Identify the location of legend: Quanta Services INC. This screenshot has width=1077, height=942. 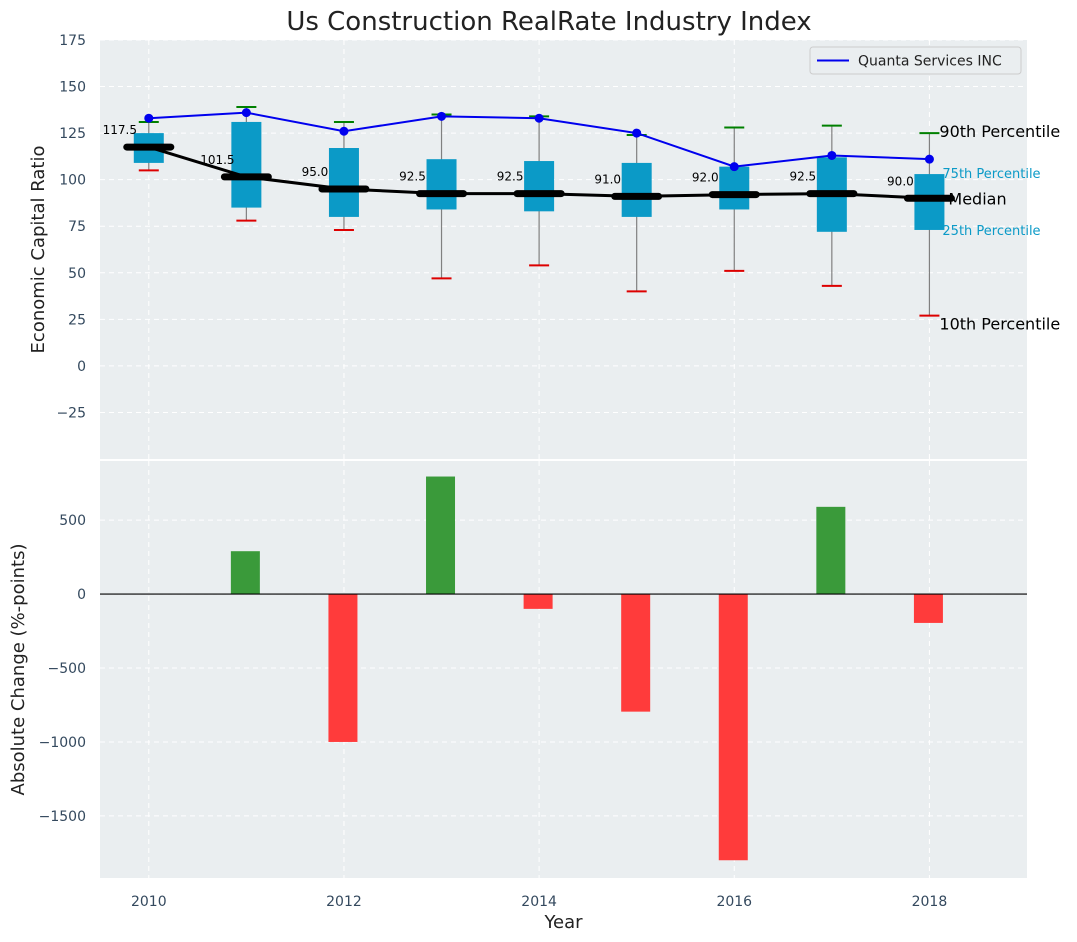
(915, 60).